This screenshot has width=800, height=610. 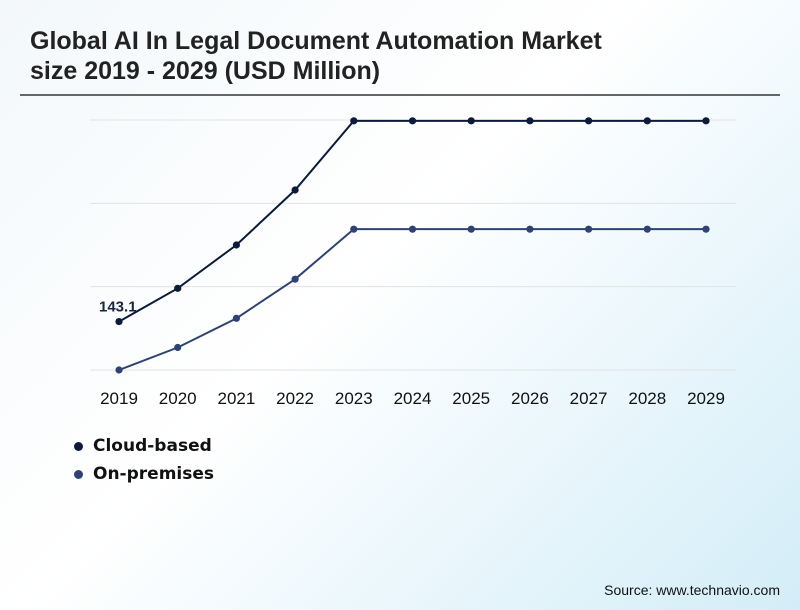 What do you see at coordinates (118, 307) in the screenshot?
I see `data-label: 143.1` at bounding box center [118, 307].